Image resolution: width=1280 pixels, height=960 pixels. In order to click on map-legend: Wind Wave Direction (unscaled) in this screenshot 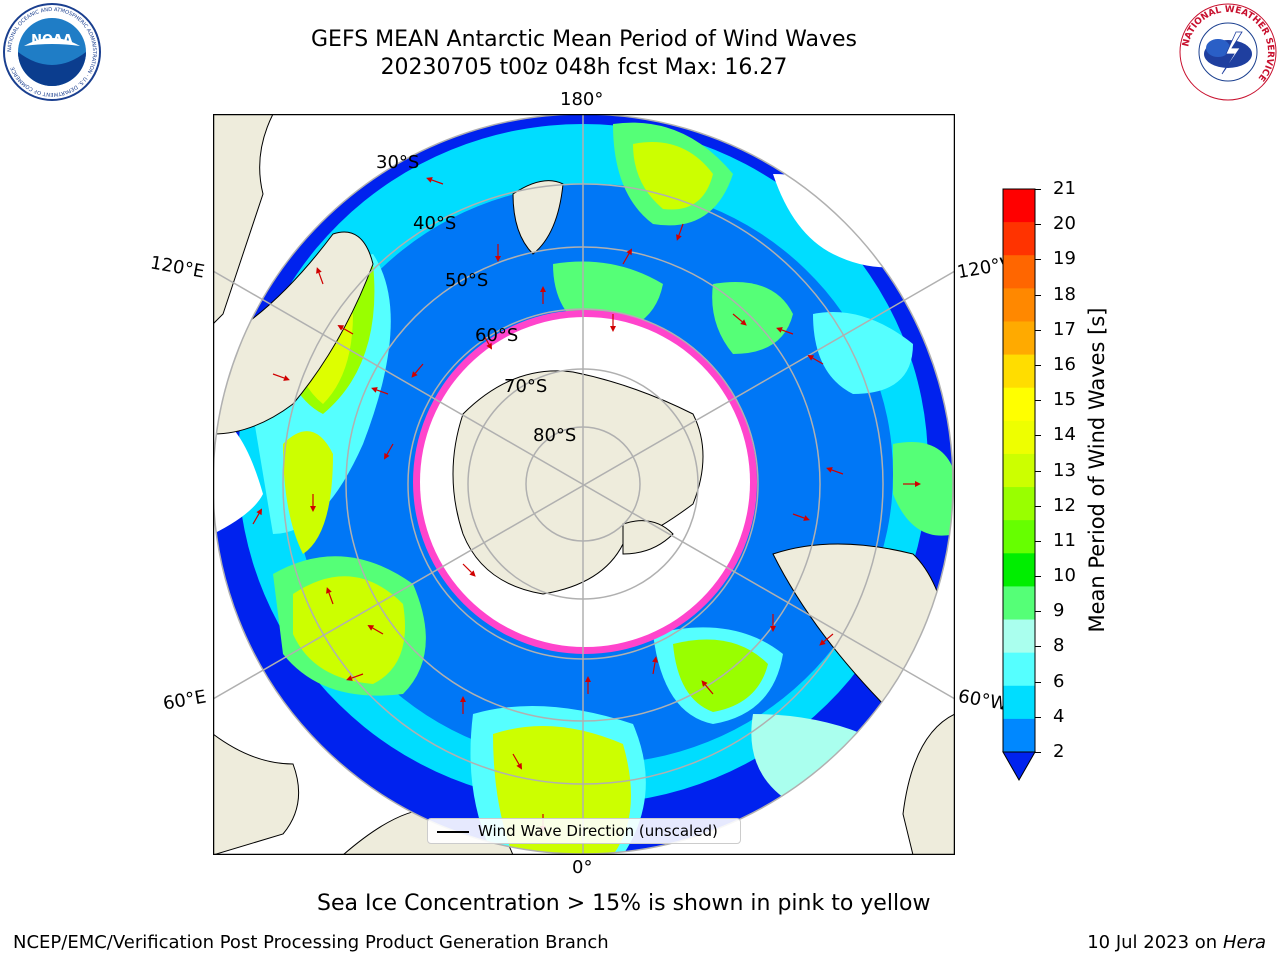, I will do `click(584, 831)`.